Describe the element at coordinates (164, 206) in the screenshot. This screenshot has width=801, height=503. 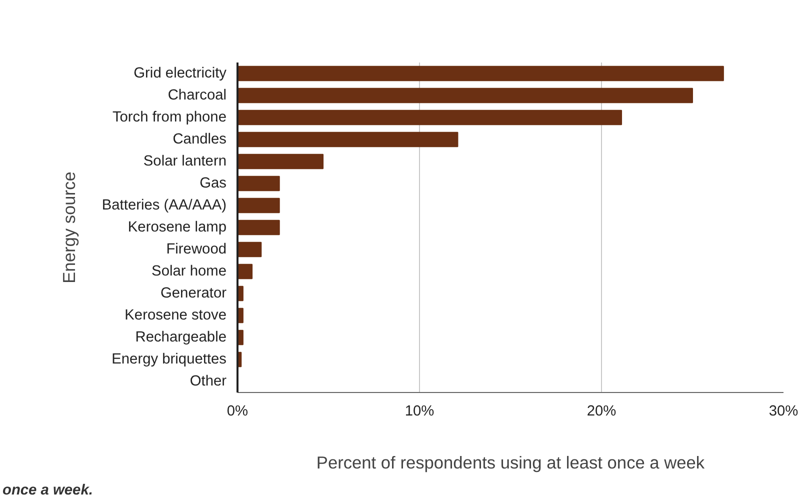
I see `y-tick-label: Batteries (AA/AAA)` at that location.